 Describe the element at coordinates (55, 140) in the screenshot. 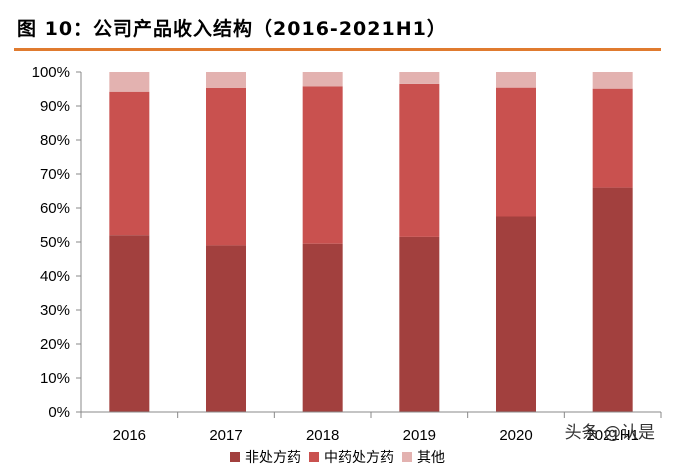

I see `y-tick-label: 80%` at that location.